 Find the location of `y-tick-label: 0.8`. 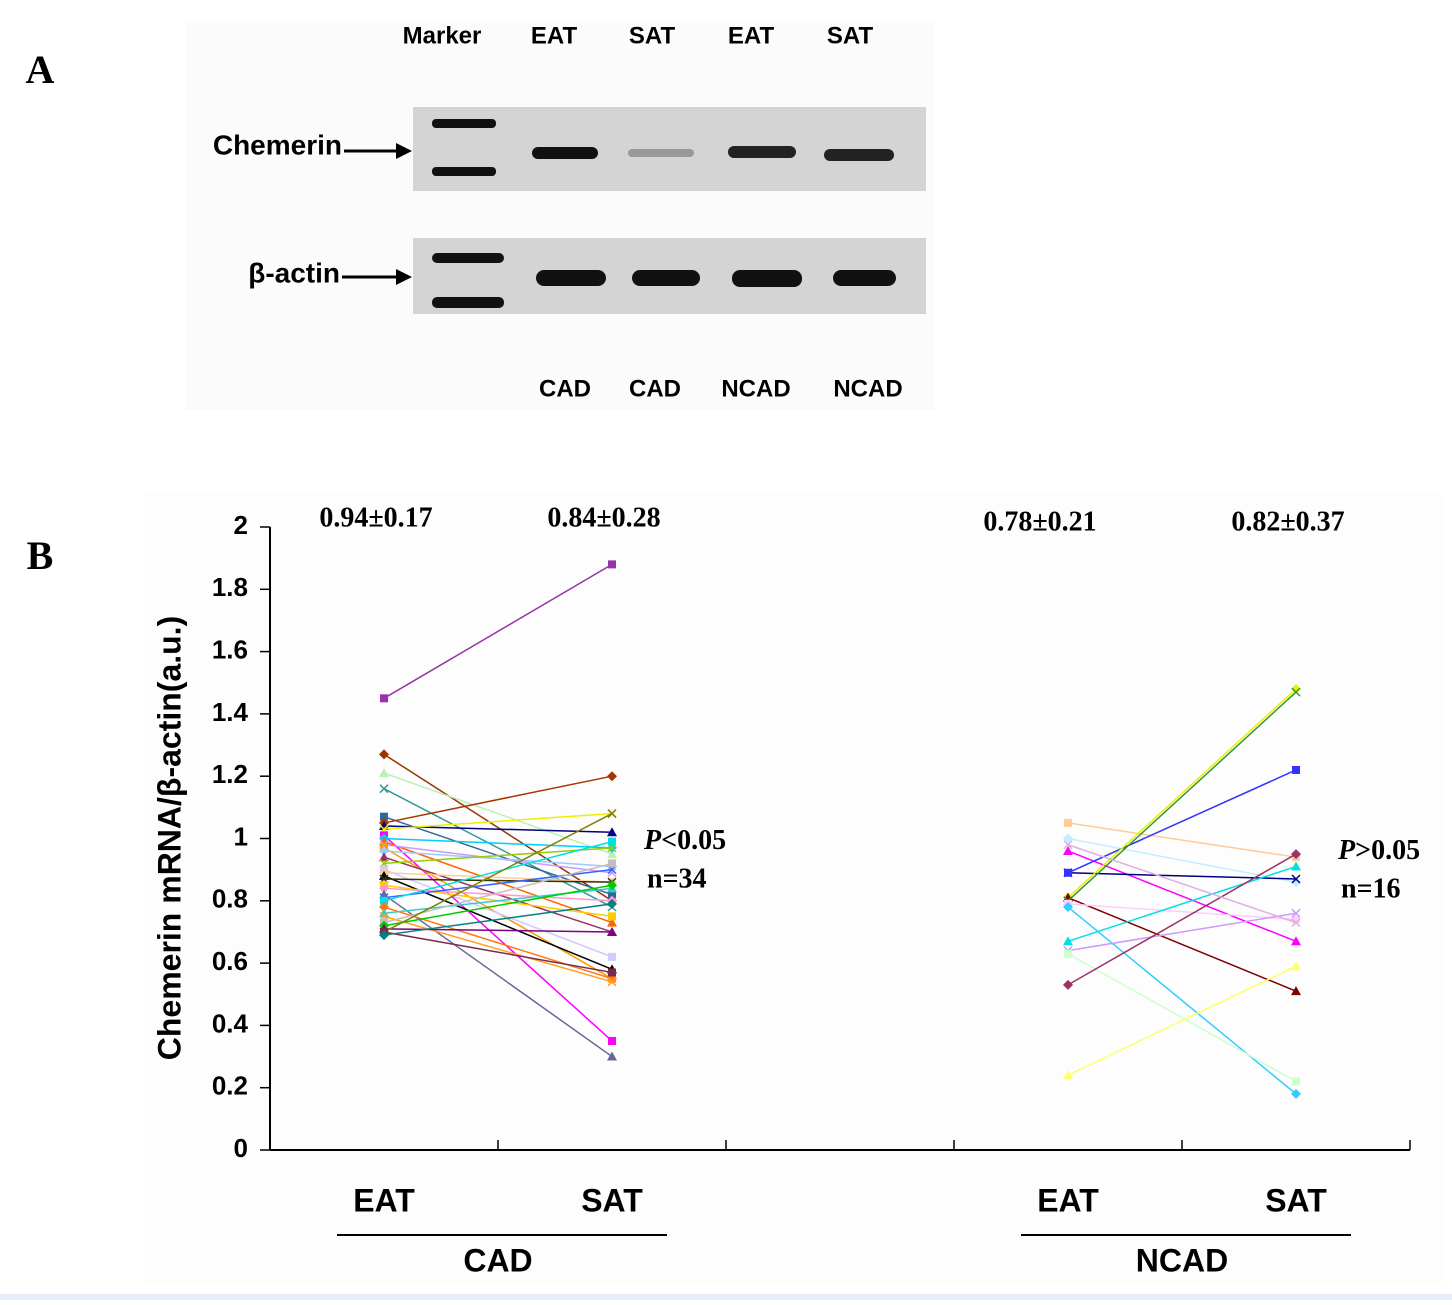

y-tick-label: 0.8 is located at coordinates (230, 899).